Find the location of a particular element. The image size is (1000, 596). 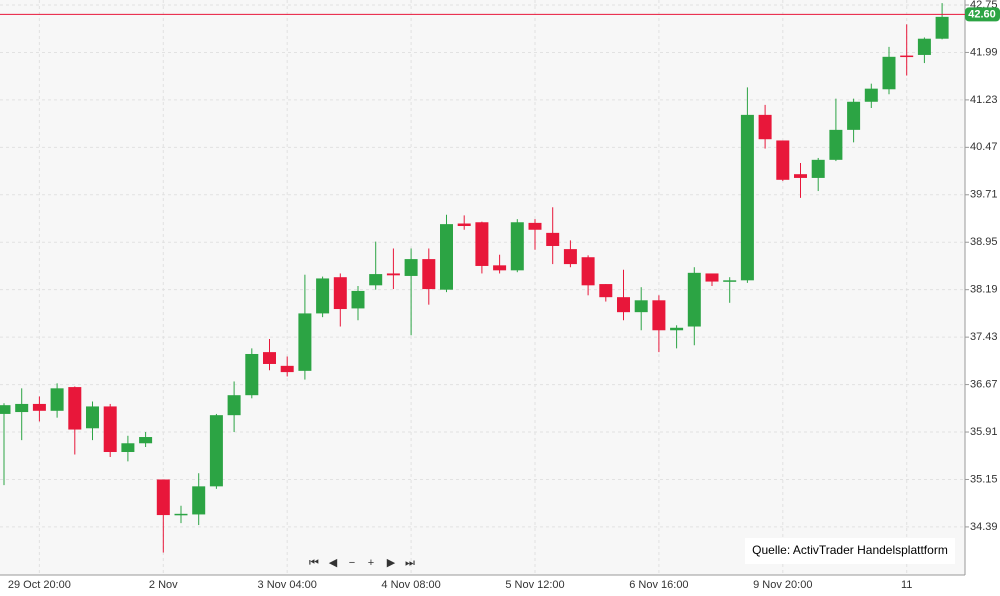

x-tick-label: 4 Nov 08:00 is located at coordinates (410, 585).